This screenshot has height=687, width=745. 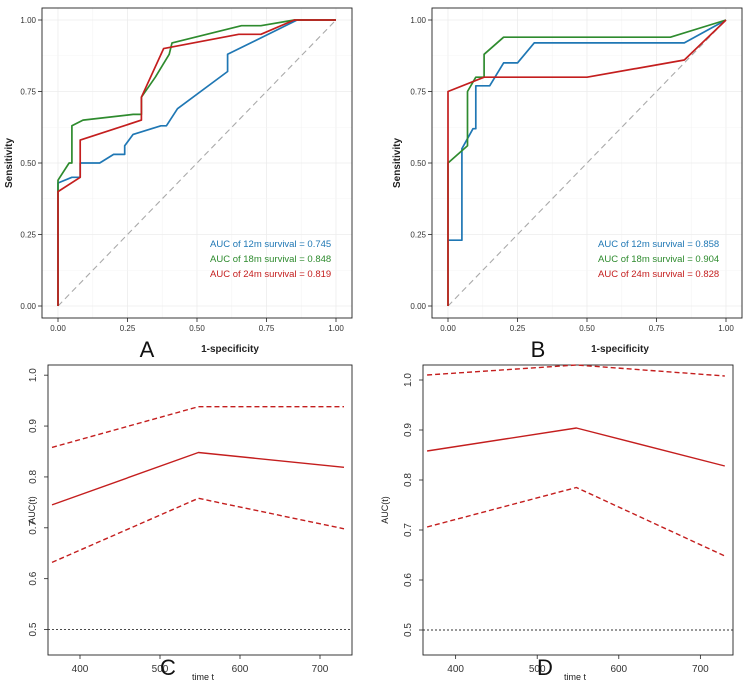 What do you see at coordinates (658, 274) in the screenshot?
I see `legend-entry: AUC of 24m survival = 0.828` at bounding box center [658, 274].